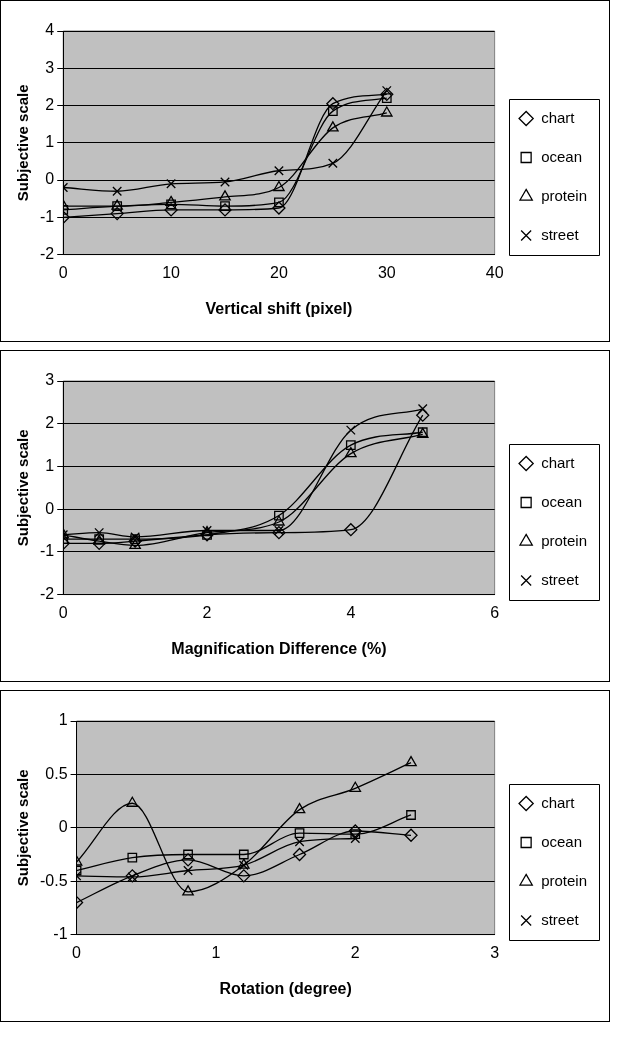 Image resolution: width=626 pixels, height=1038 pixels. What do you see at coordinates (56, 773) in the screenshot?
I see `y-tick-label: 0.5` at bounding box center [56, 773].